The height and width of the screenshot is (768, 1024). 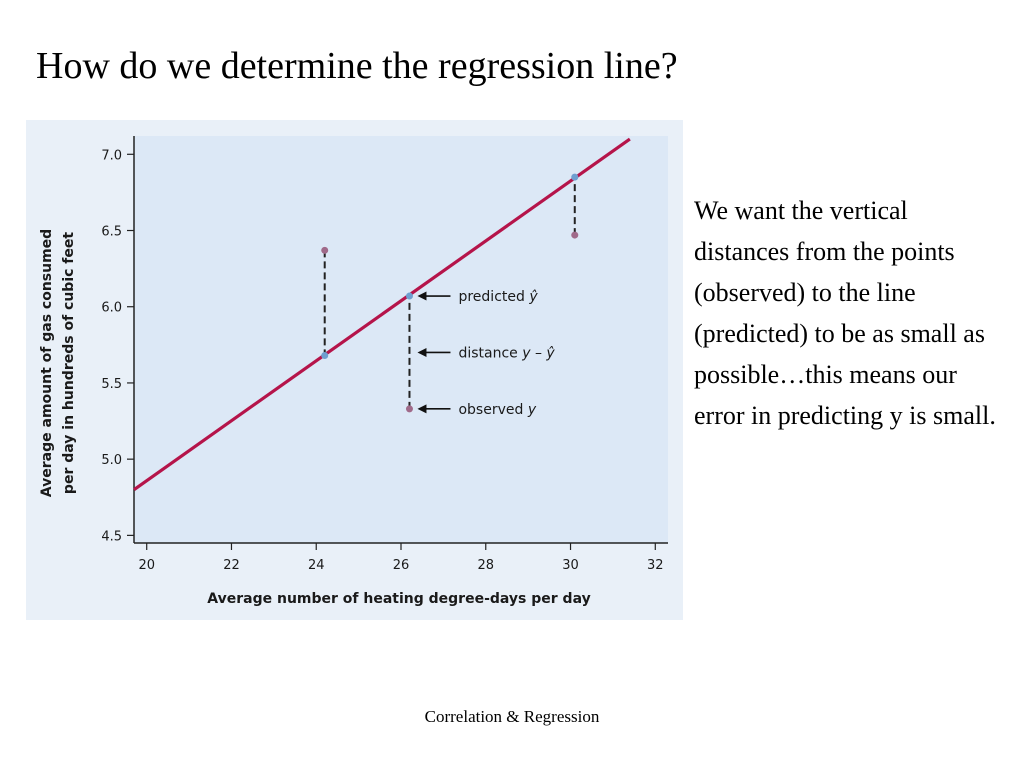 I want to click on data-marks, so click(x=450, y=293).